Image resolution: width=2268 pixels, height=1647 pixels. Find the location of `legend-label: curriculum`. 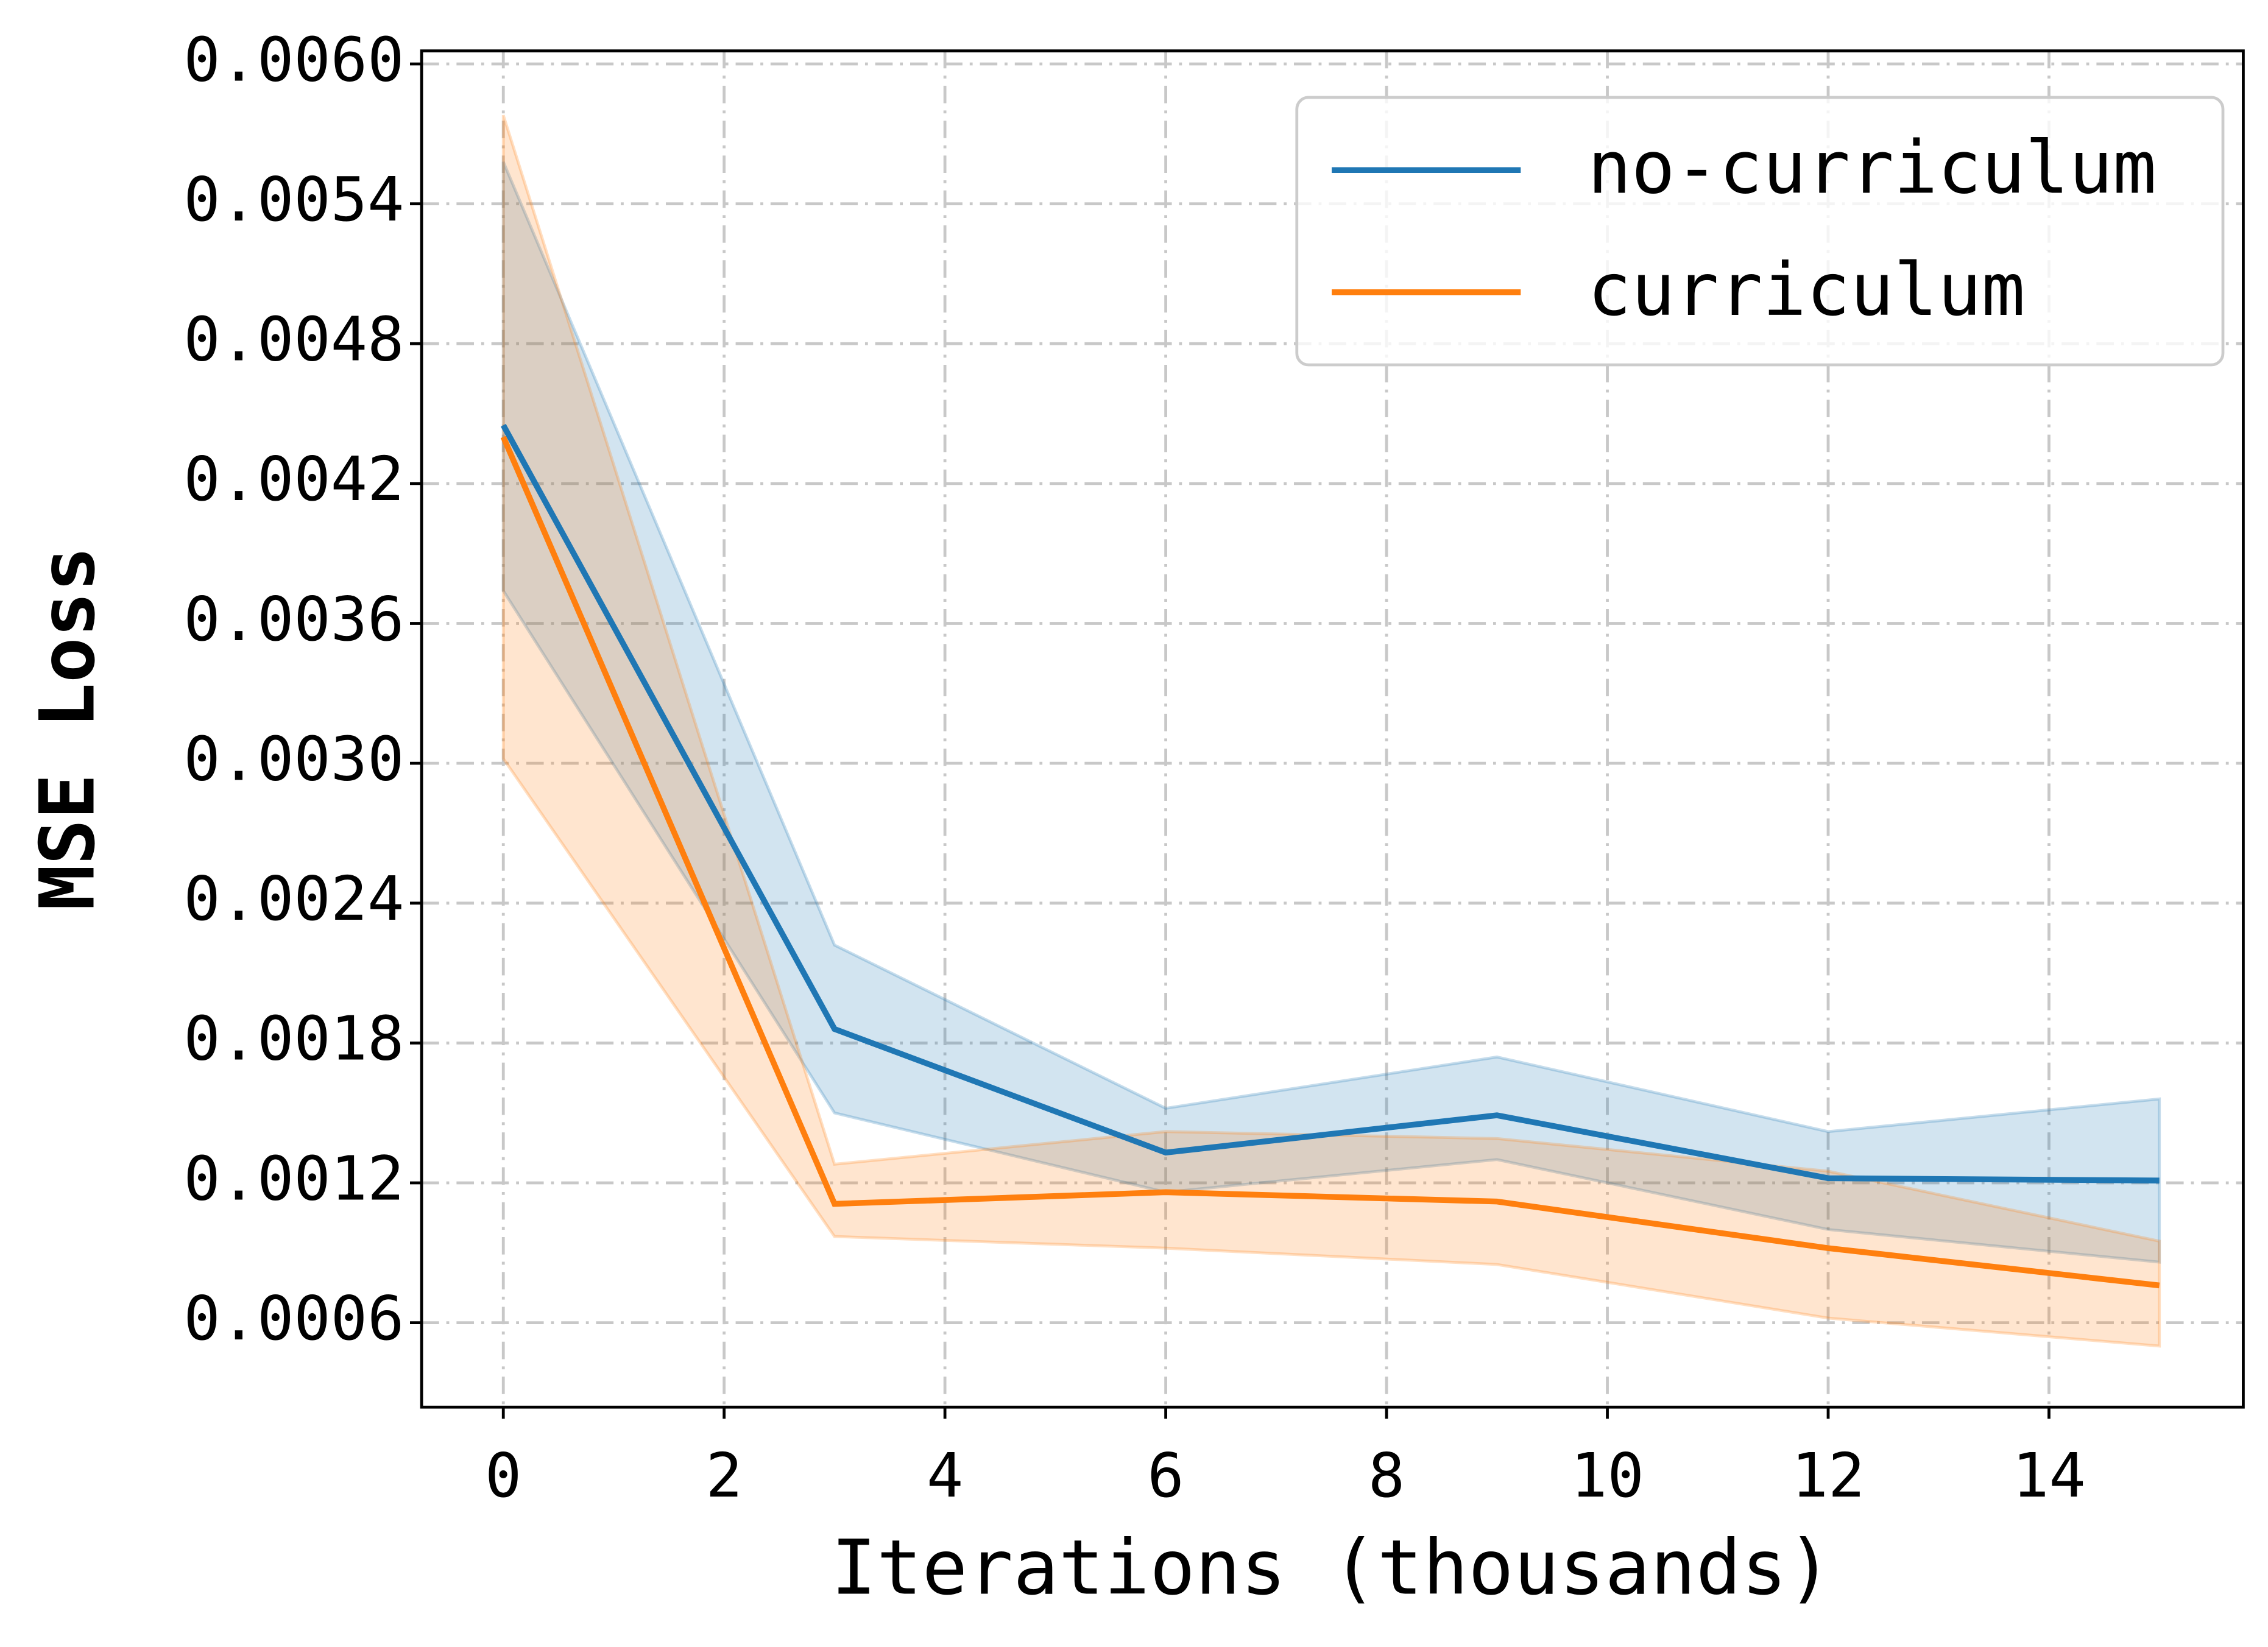

legend-label: curriculum is located at coordinates (1806, 290).